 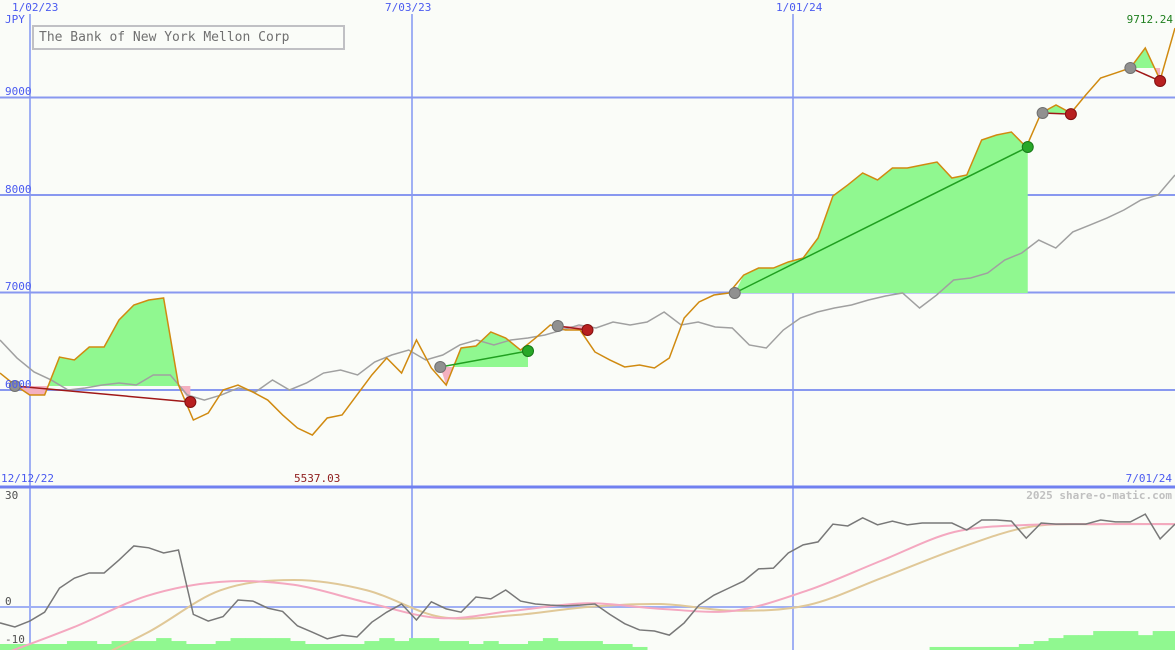 I want to click on y-tick-label: 8000, so click(x=18, y=189).